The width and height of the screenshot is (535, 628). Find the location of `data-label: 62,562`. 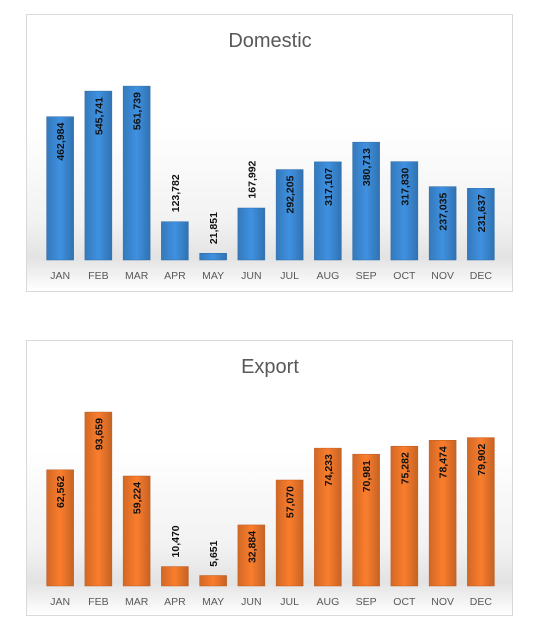

data-label: 62,562 is located at coordinates (61, 492).